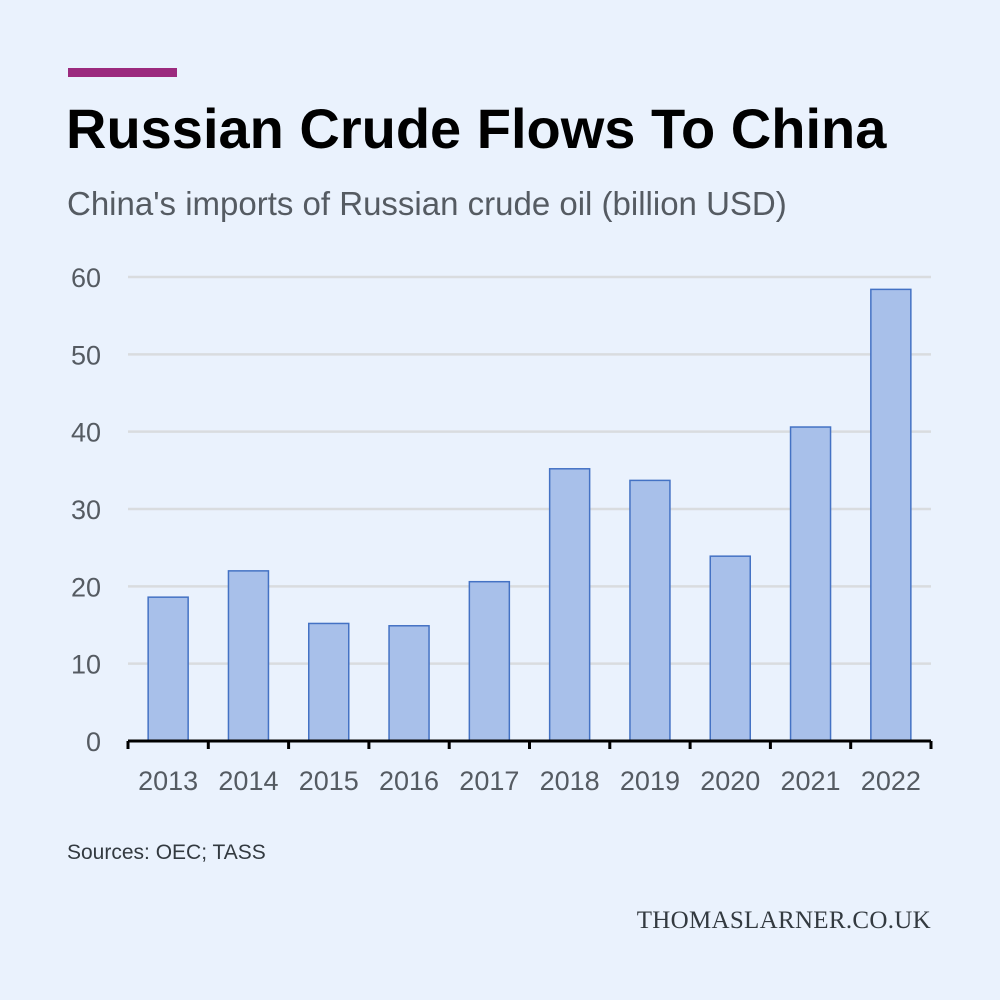 This screenshot has width=1000, height=1000. Describe the element at coordinates (489, 781) in the screenshot. I see `x-tick-label: 2017` at that location.